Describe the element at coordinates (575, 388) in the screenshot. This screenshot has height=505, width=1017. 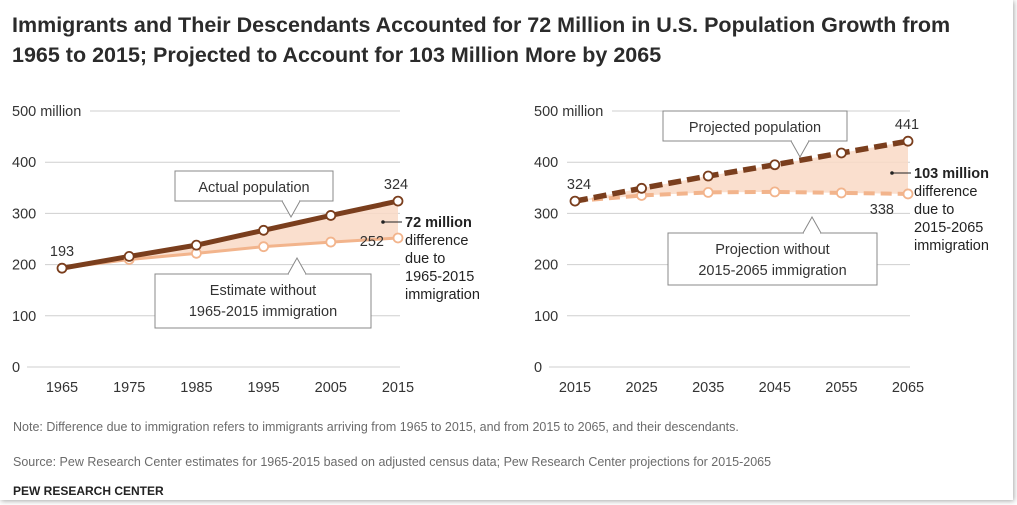
I see `chart2-x-tick-label: 2015` at that location.